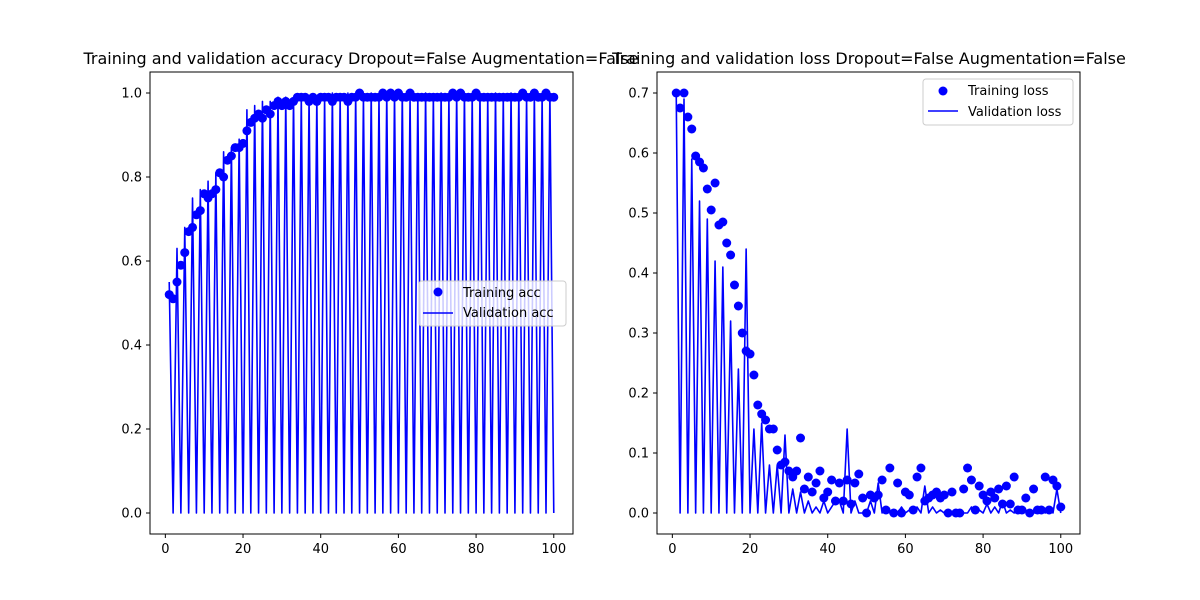  Describe the element at coordinates (983, 549) in the screenshot. I see `loss-x-tick-label: 80` at that location.